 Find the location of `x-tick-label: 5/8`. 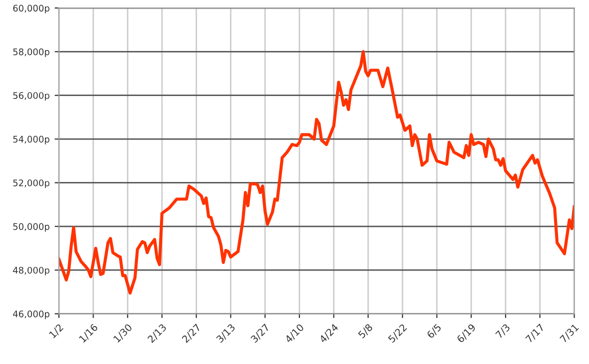

x-tick-label: 5/8 is located at coordinates (366, 331).